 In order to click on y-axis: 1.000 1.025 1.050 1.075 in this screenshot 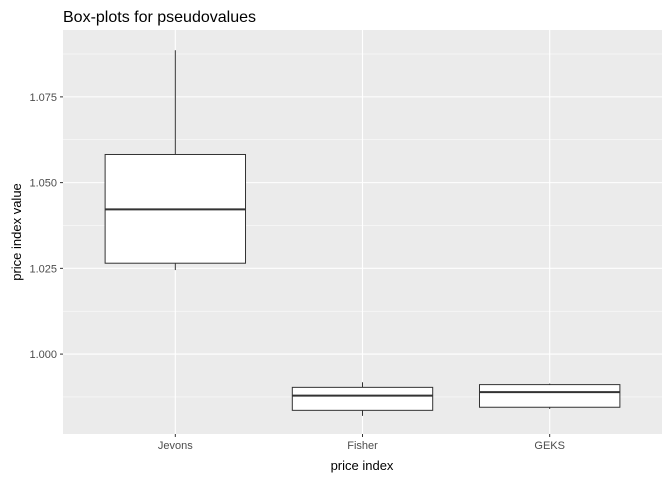, I will do `click(46, 226)`.